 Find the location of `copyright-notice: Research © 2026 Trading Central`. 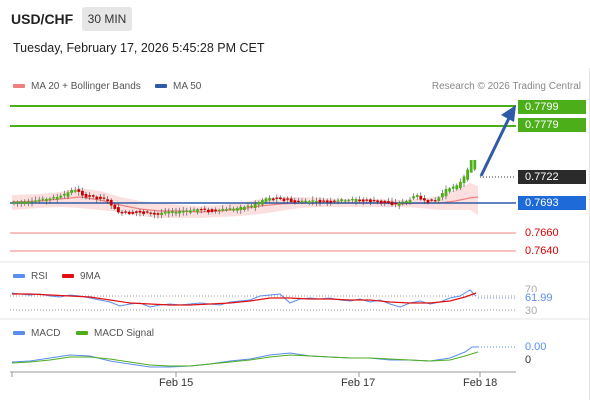

copyright-notice: Research © 2026 Trading Central is located at coordinates (506, 86).